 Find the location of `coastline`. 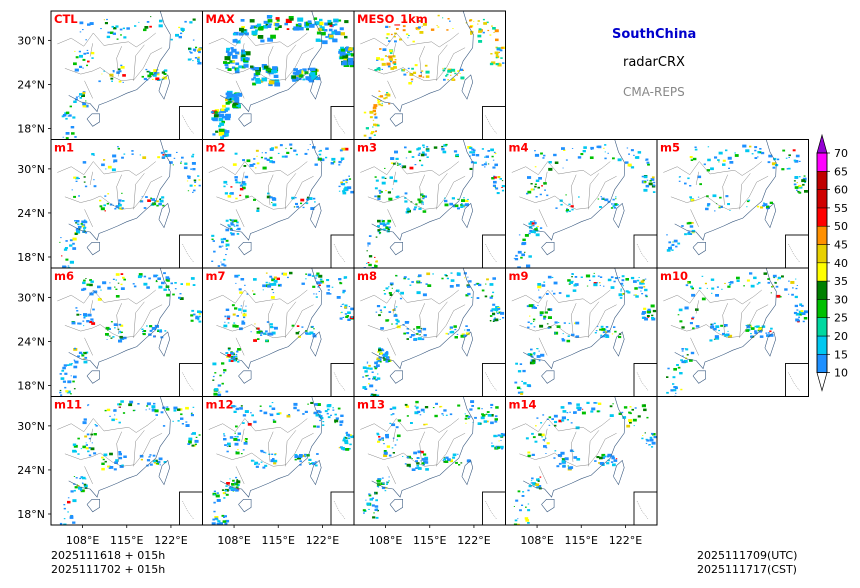

coastline is located at coordinates (574, 447).